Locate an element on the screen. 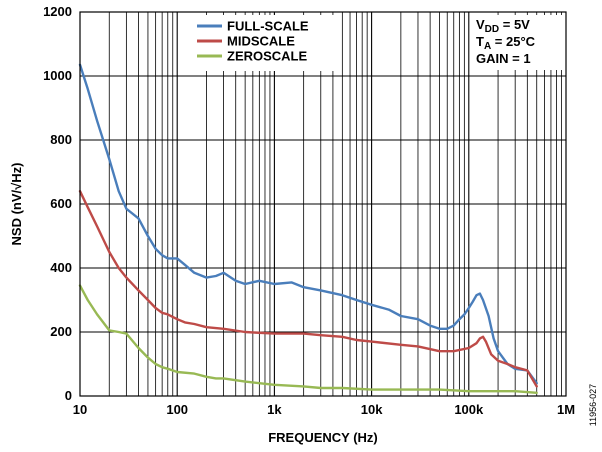  x-tick-label: 10k is located at coordinates (372, 409).